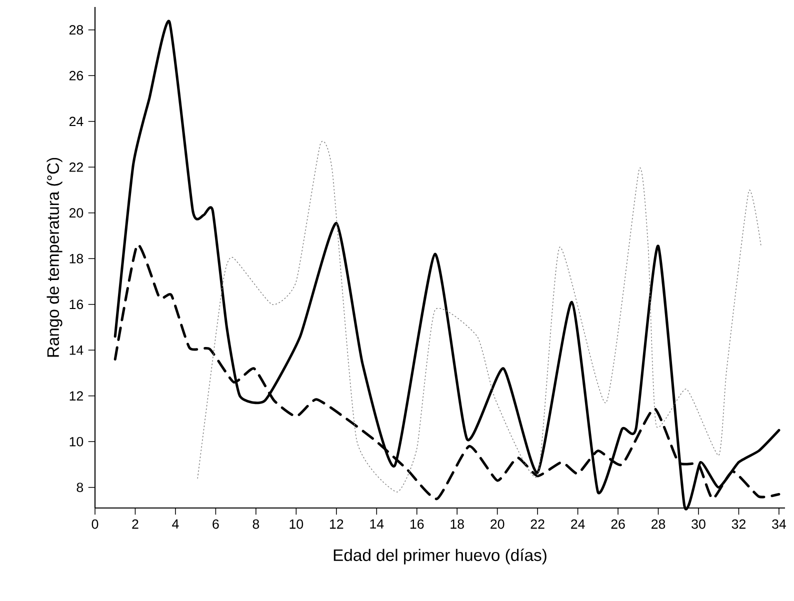  Describe the element at coordinates (537, 524) in the screenshot. I see `x-tick-label: 22` at that location.